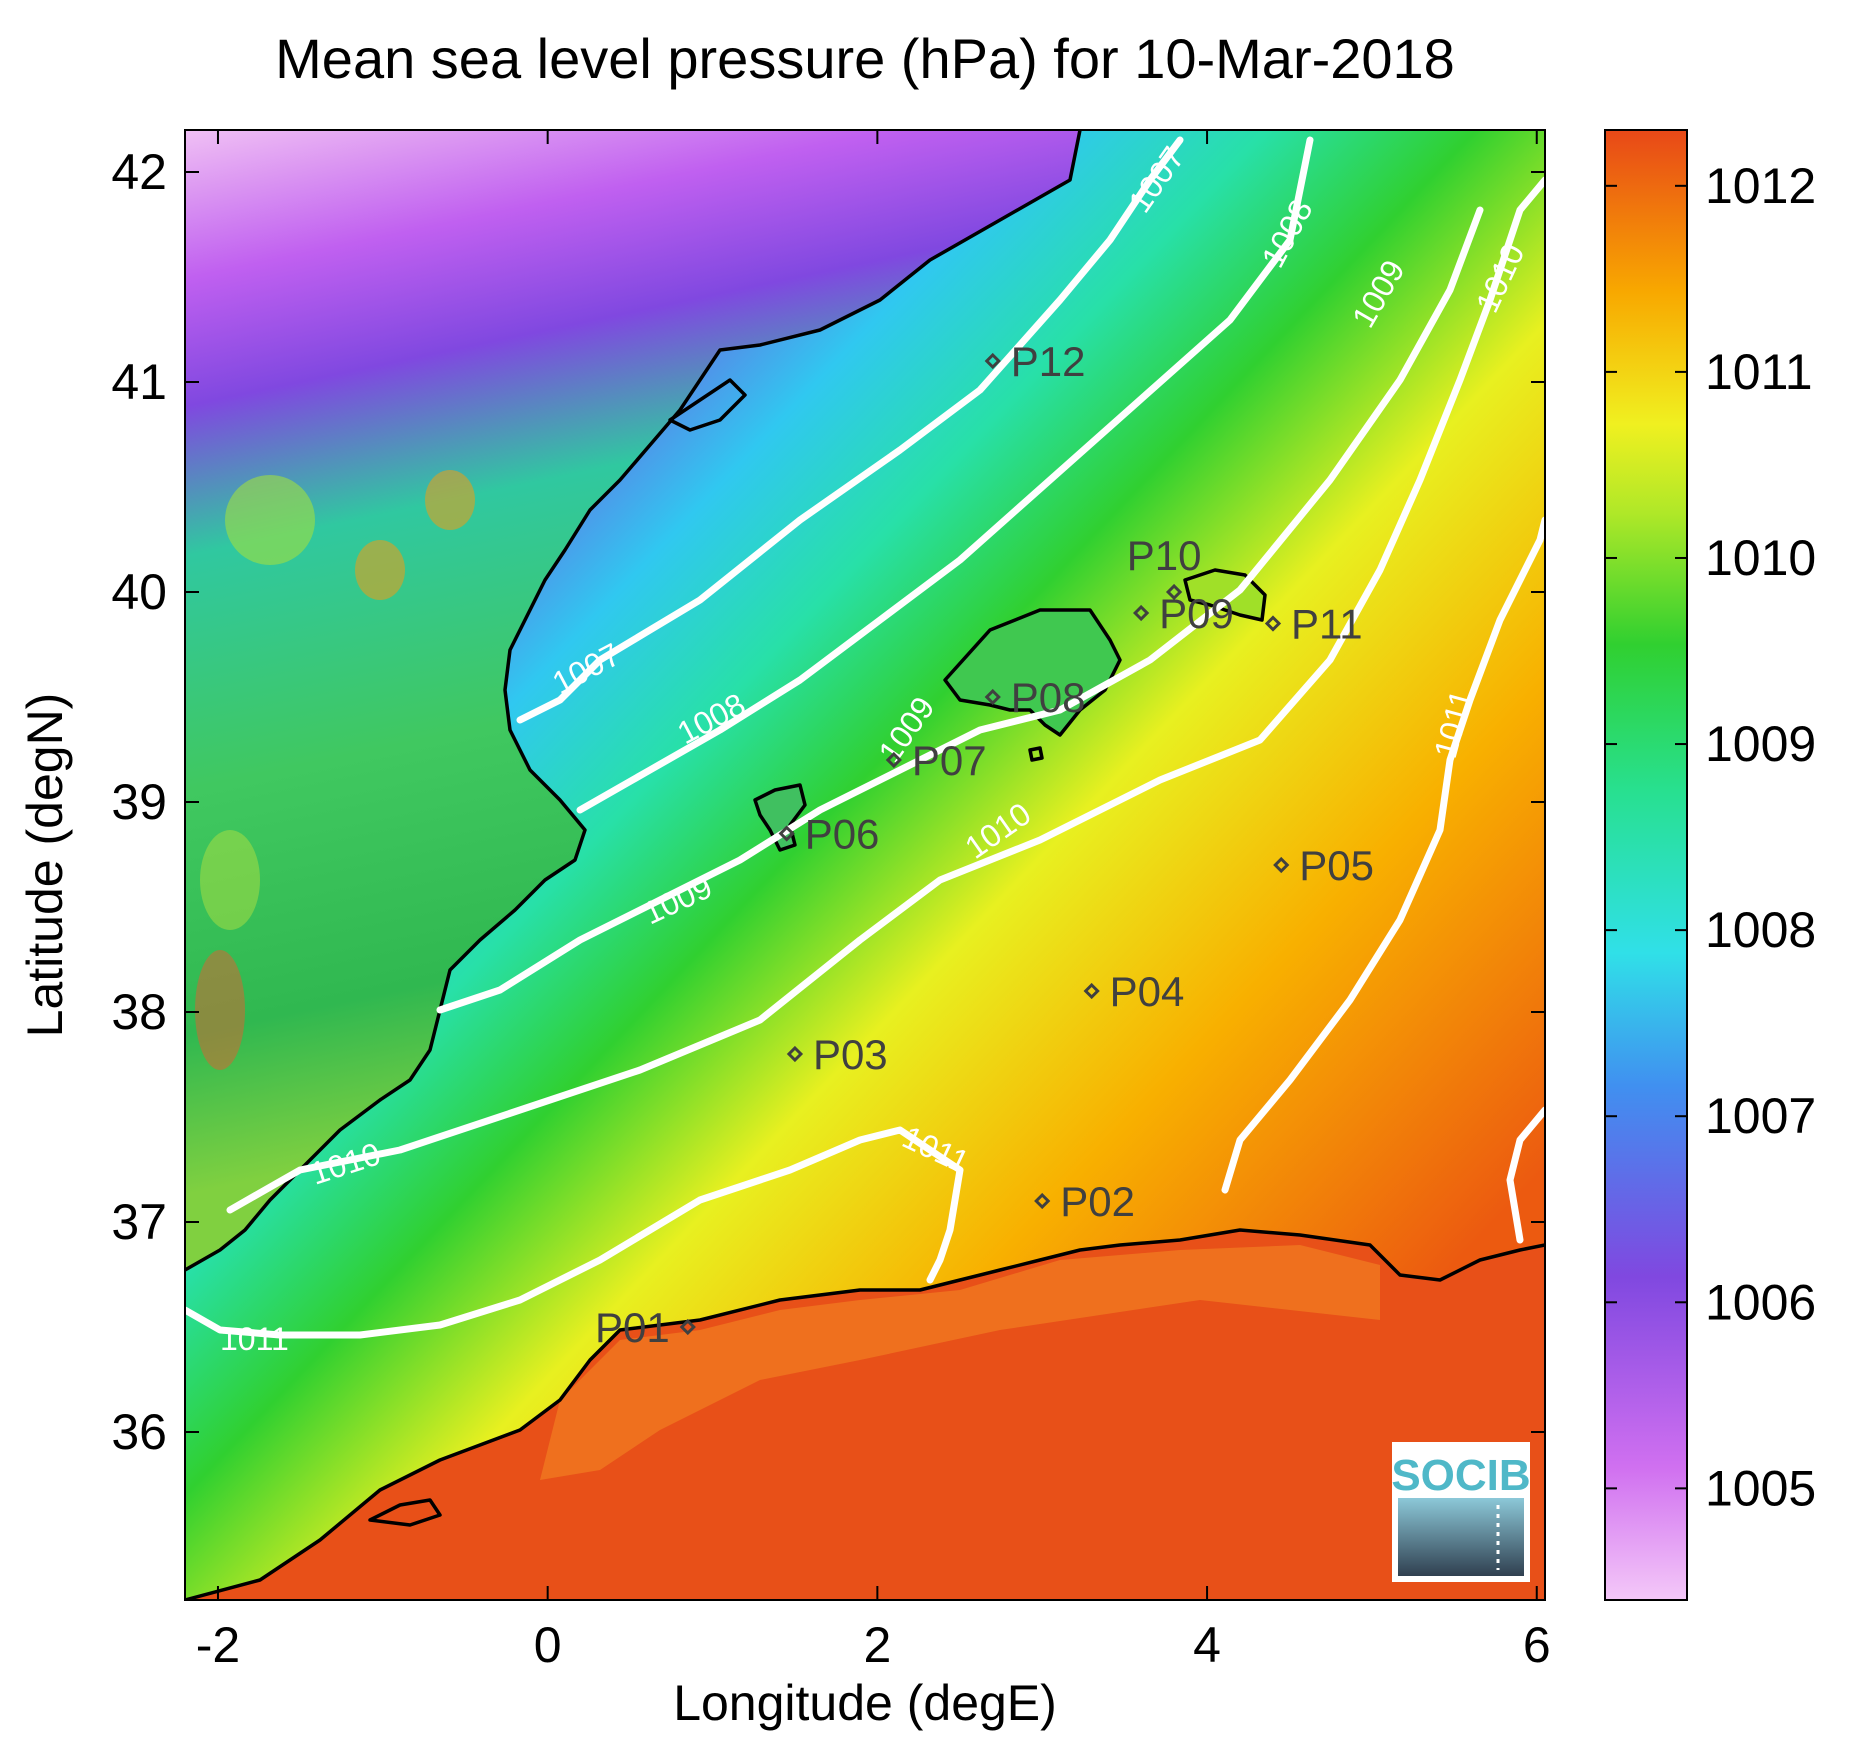  What do you see at coordinates (1097, 1201) in the screenshot?
I see `station-label: P02` at bounding box center [1097, 1201].